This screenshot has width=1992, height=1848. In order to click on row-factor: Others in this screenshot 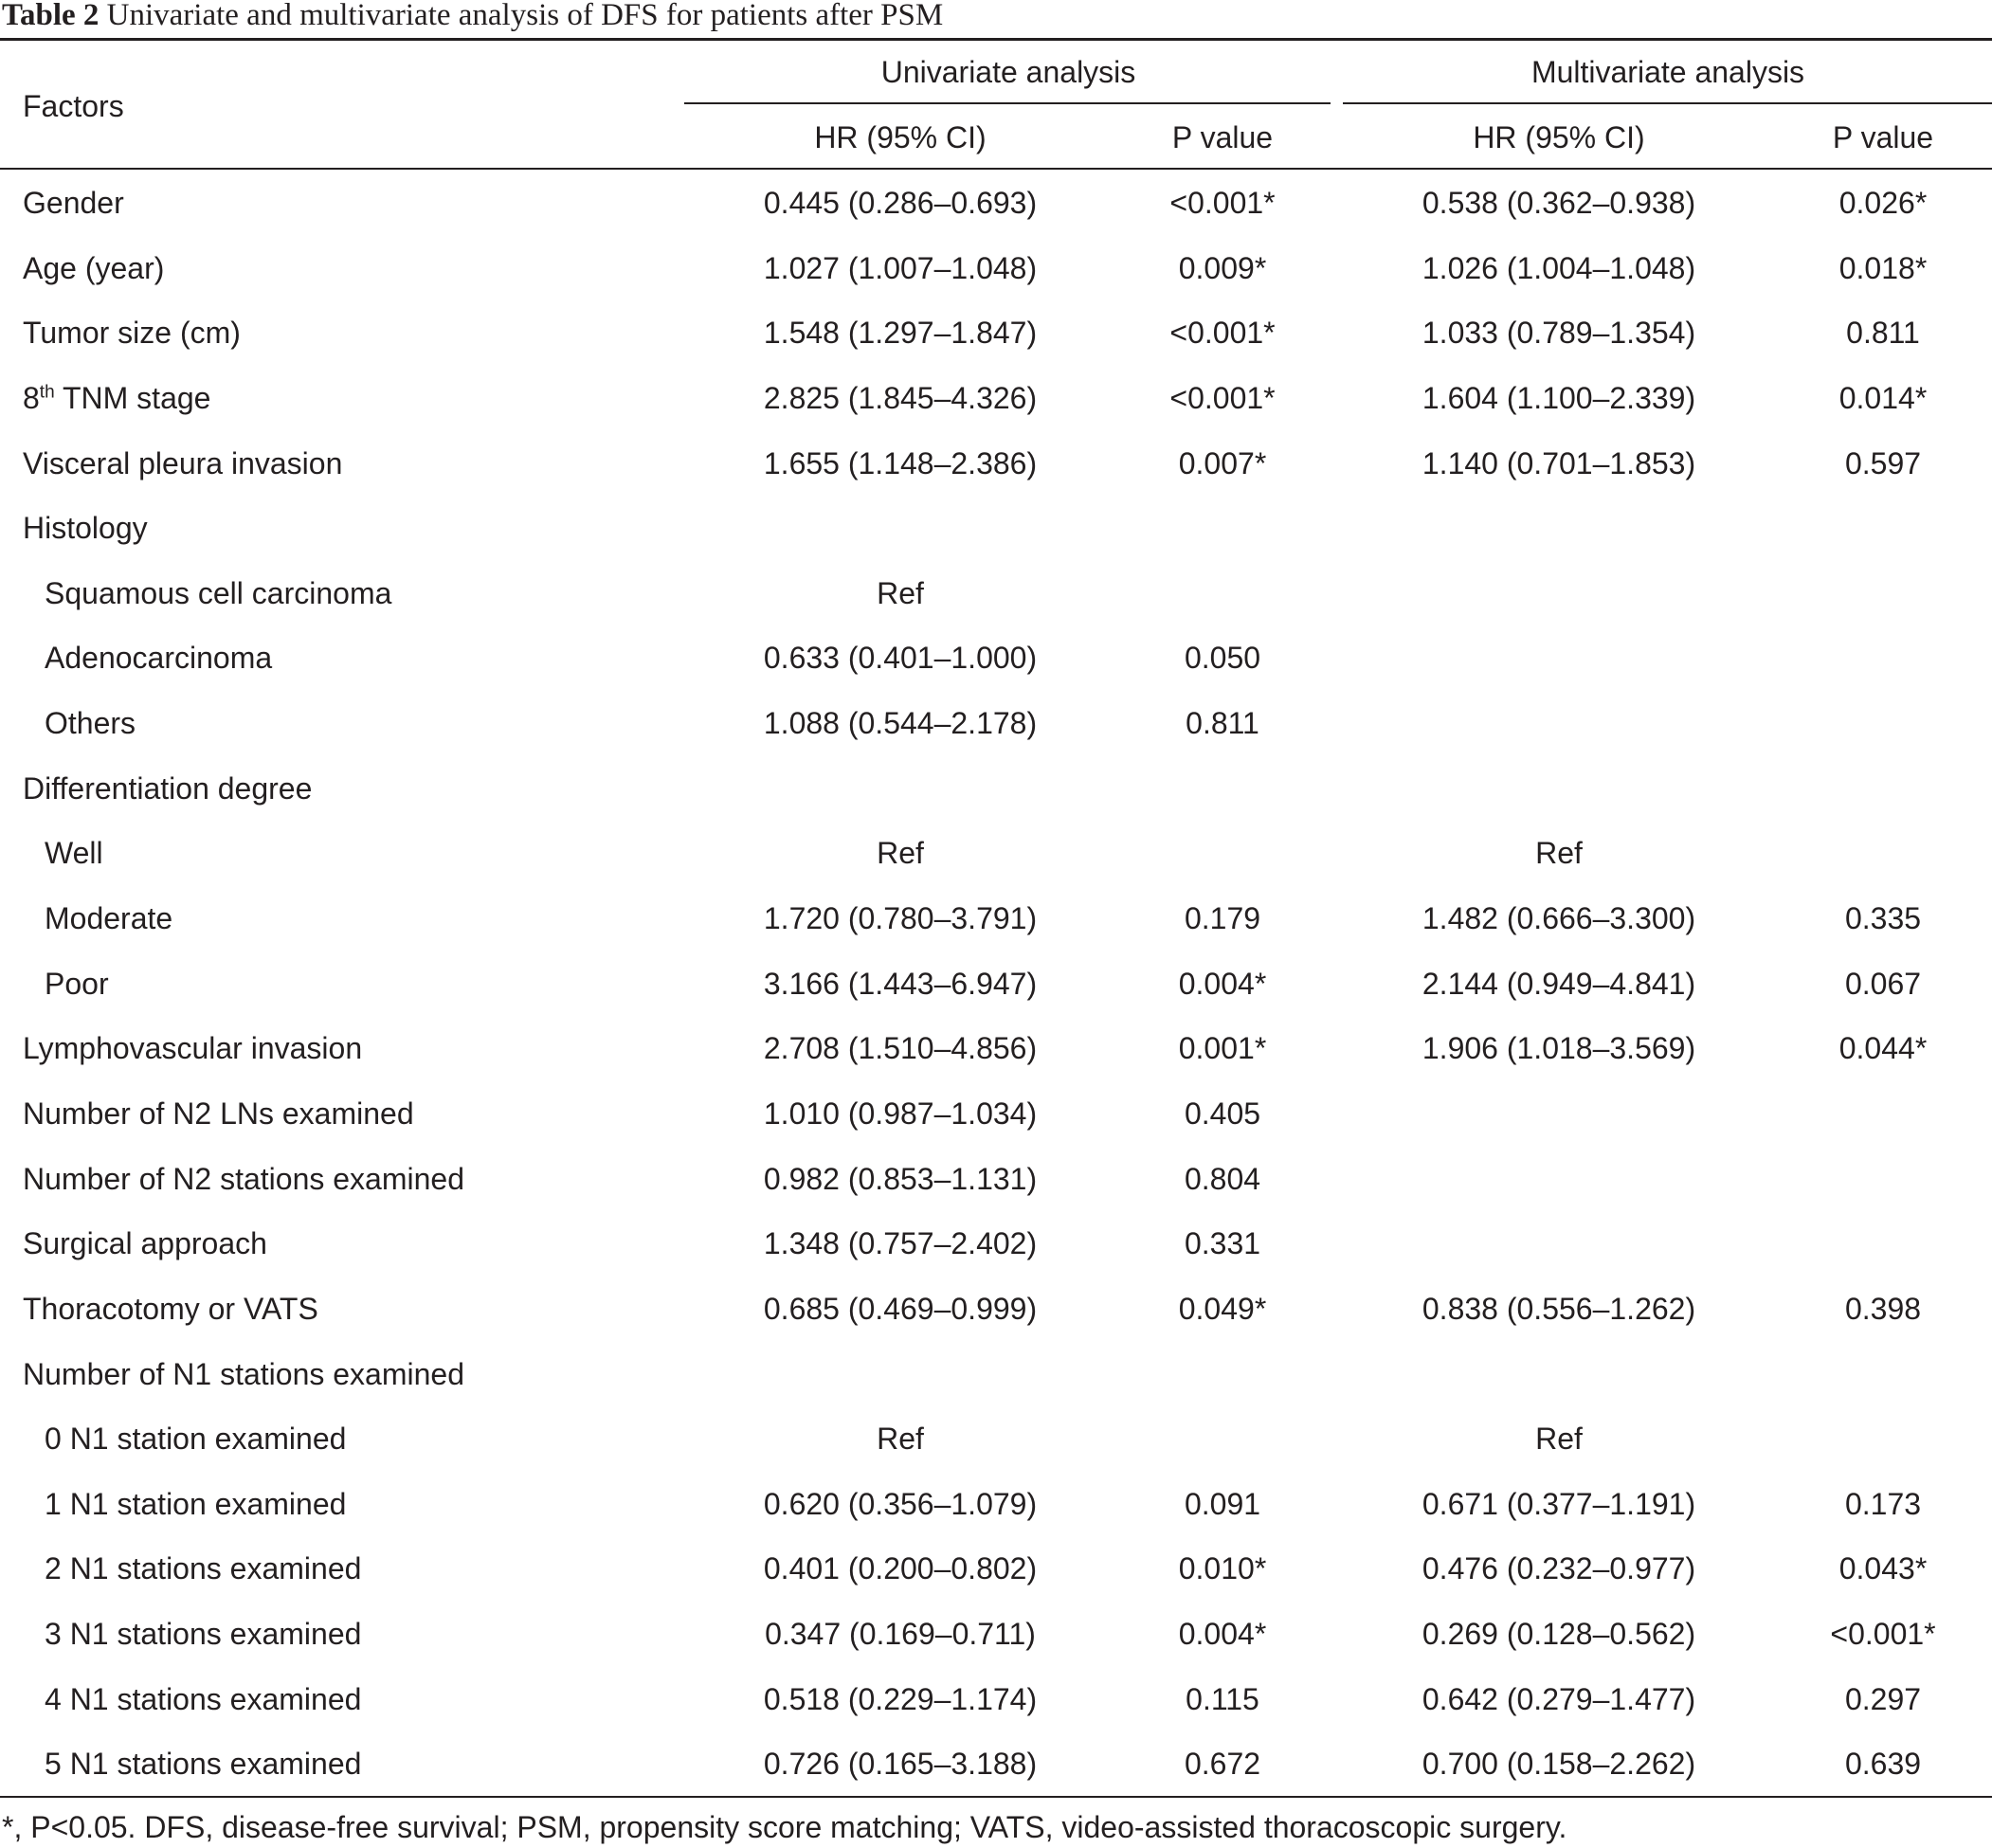, I will do `click(90, 723)`.